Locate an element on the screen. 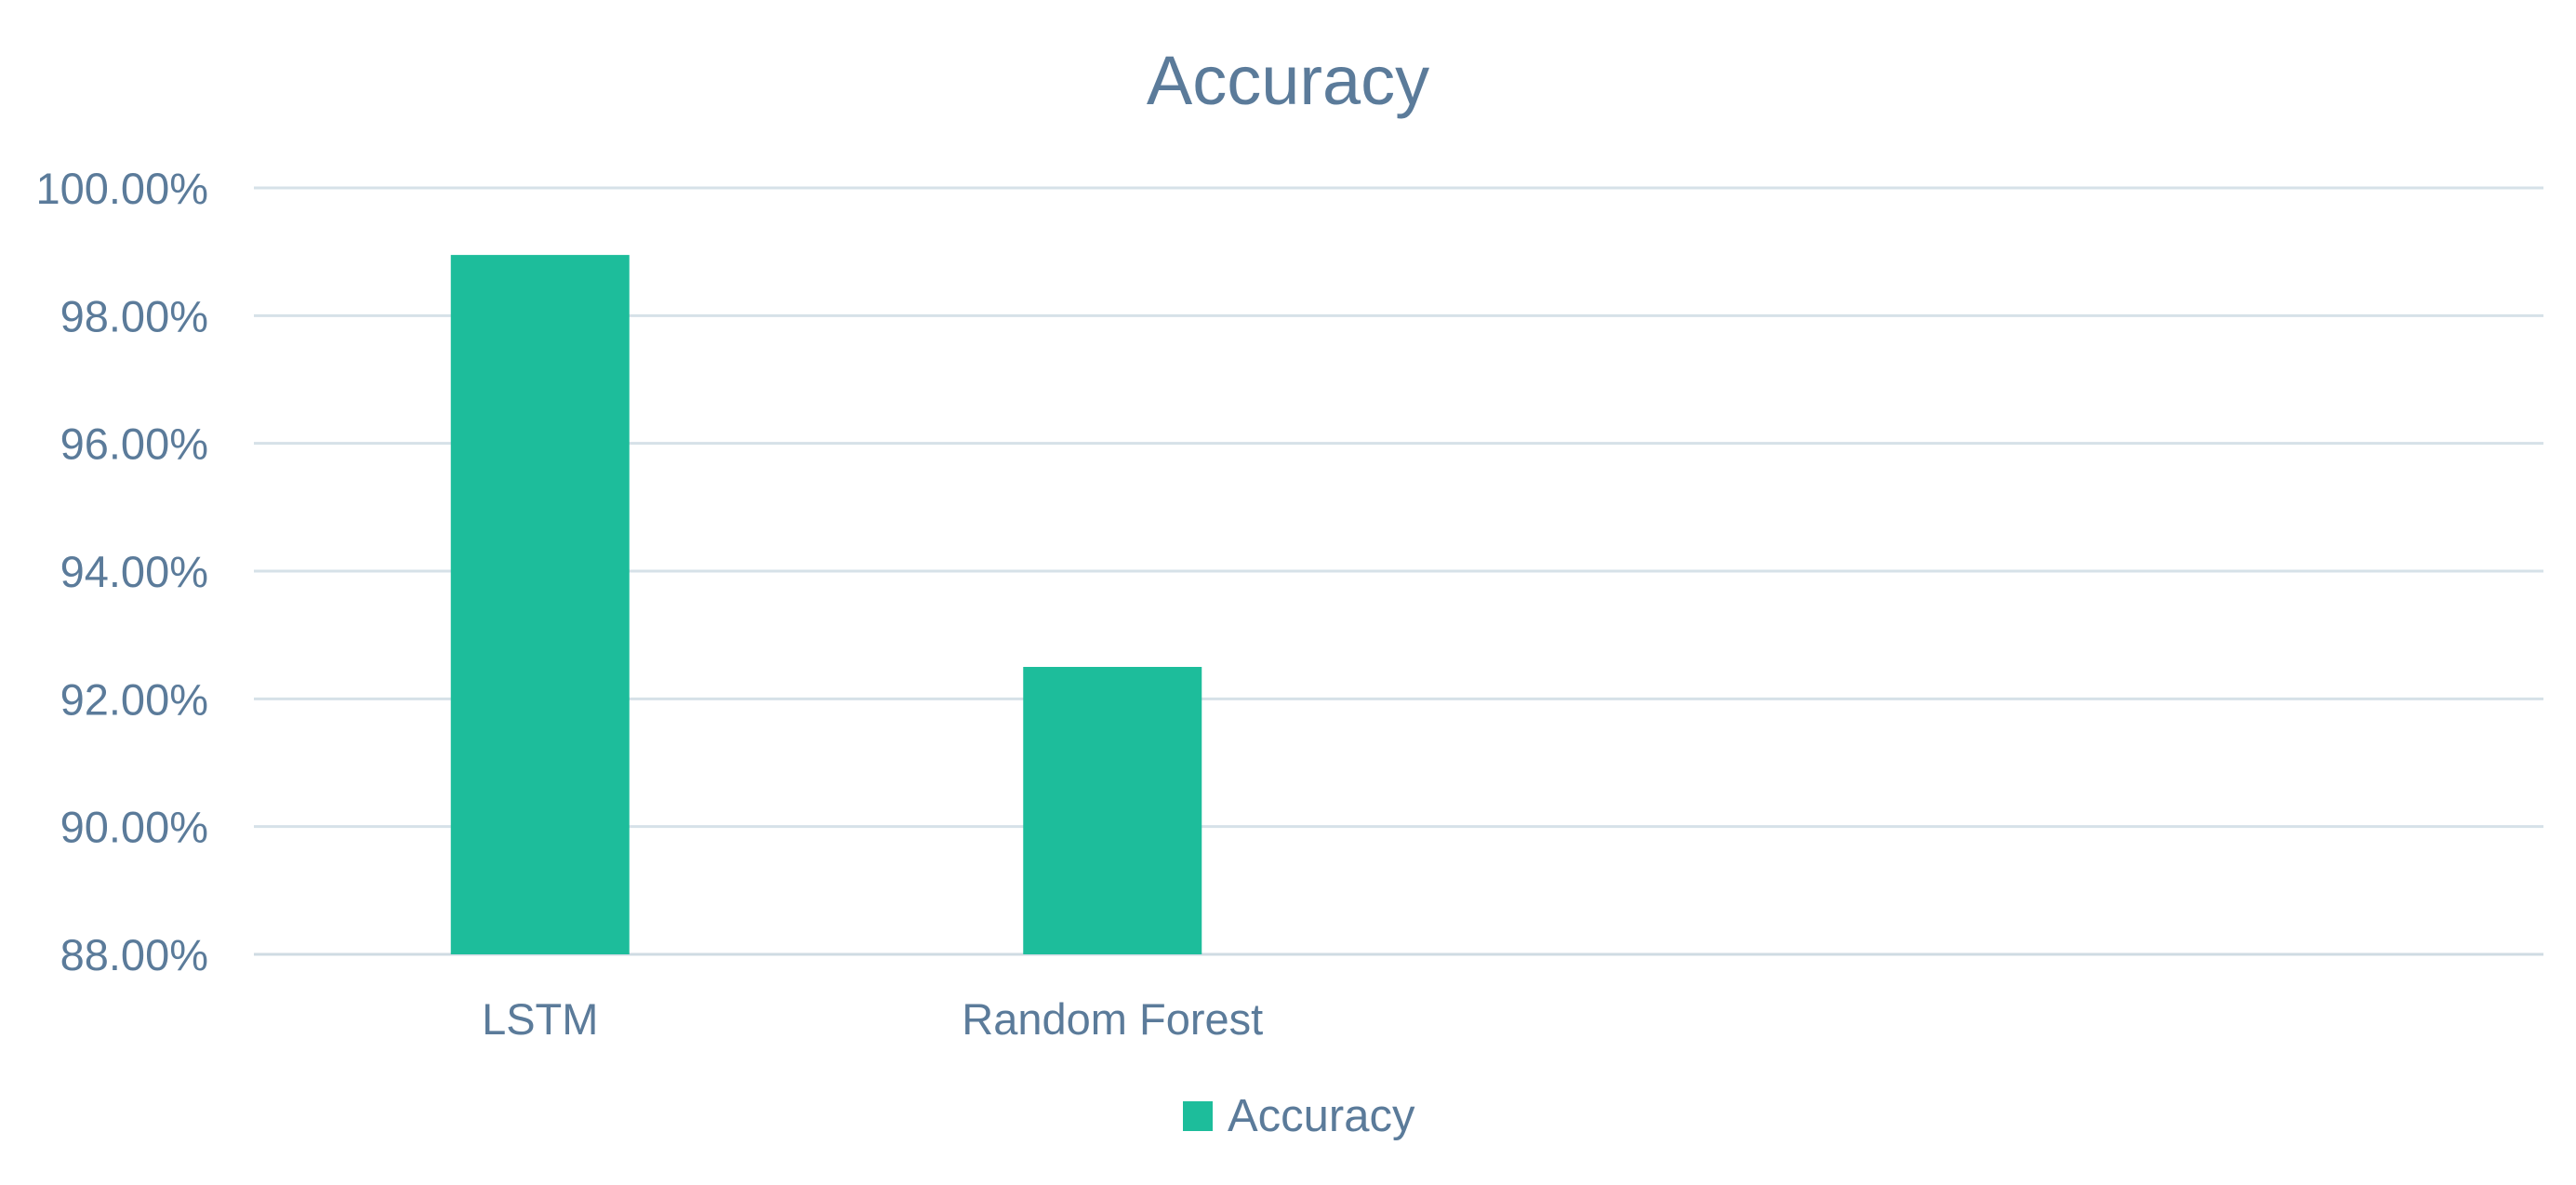  legend-label: Accuracy is located at coordinates (1321, 1116).